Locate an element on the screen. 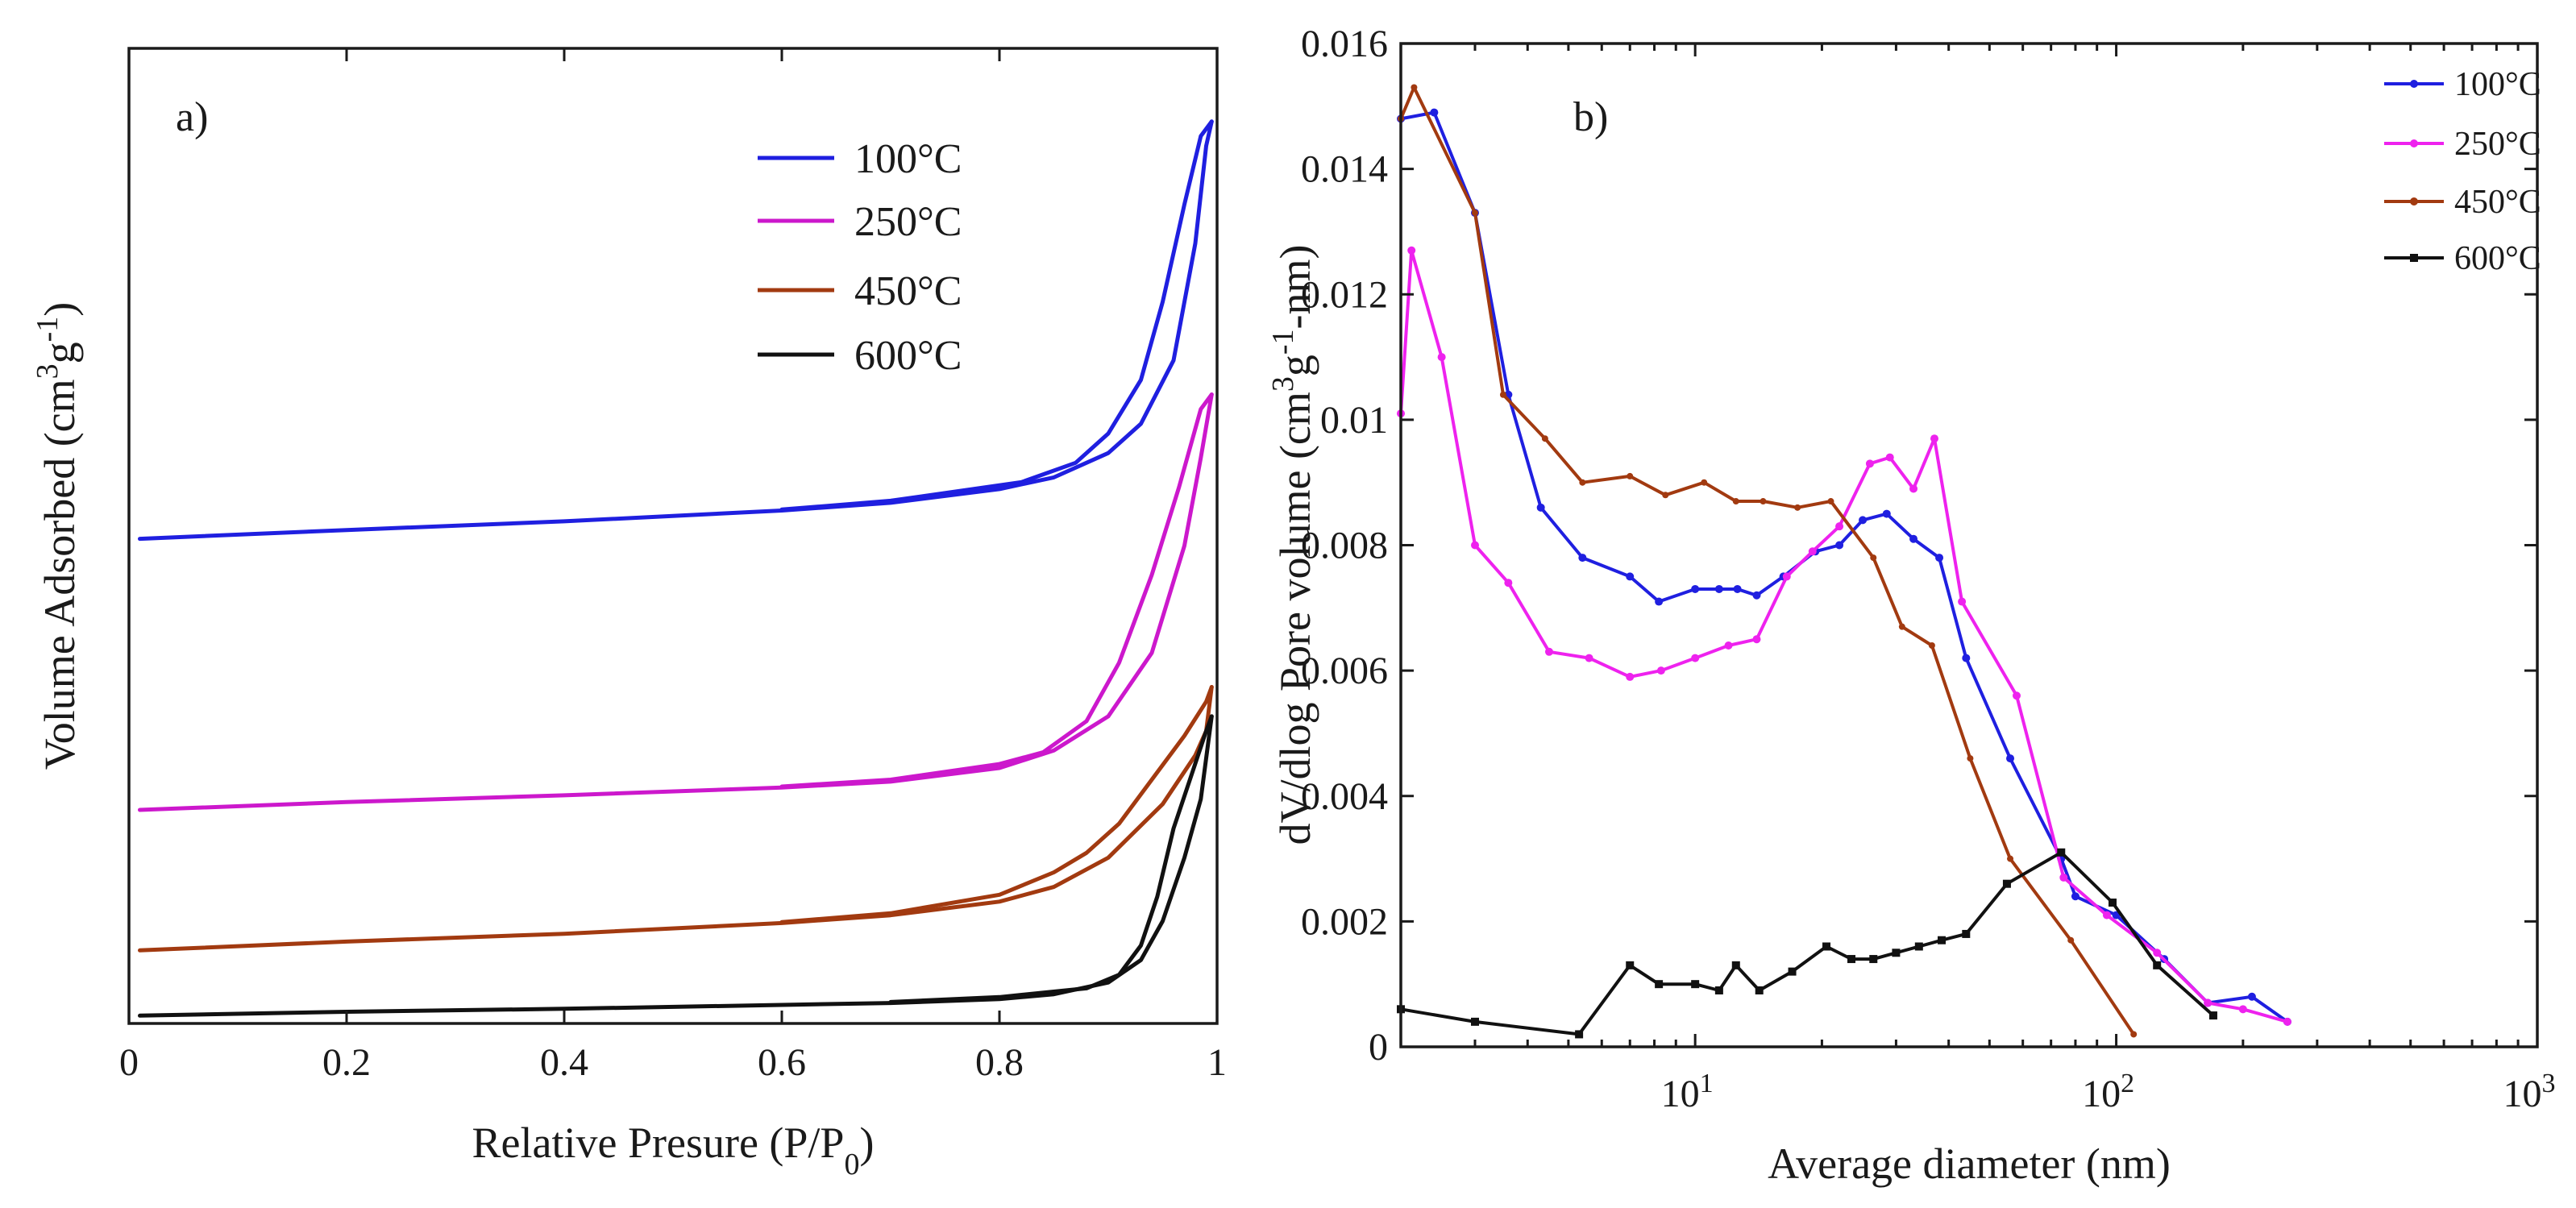  panel-b-x-tick-label-1: 10¹ is located at coordinates (1687, 1092).